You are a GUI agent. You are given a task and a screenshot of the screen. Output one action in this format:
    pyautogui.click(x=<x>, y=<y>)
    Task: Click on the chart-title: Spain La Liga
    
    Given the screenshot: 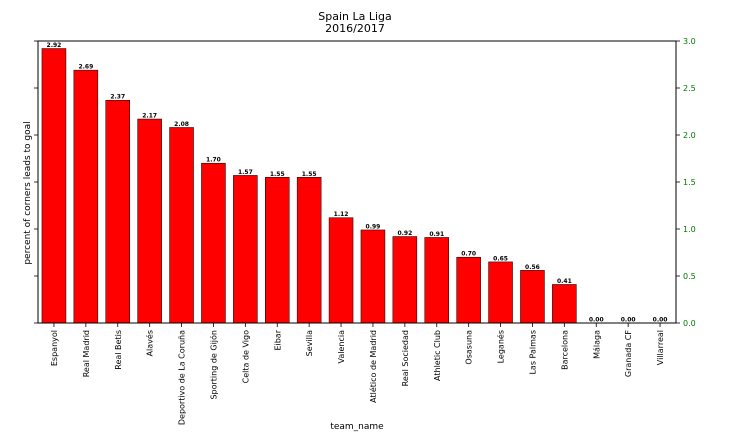 What is the action you would take?
    pyautogui.click(x=355, y=16)
    